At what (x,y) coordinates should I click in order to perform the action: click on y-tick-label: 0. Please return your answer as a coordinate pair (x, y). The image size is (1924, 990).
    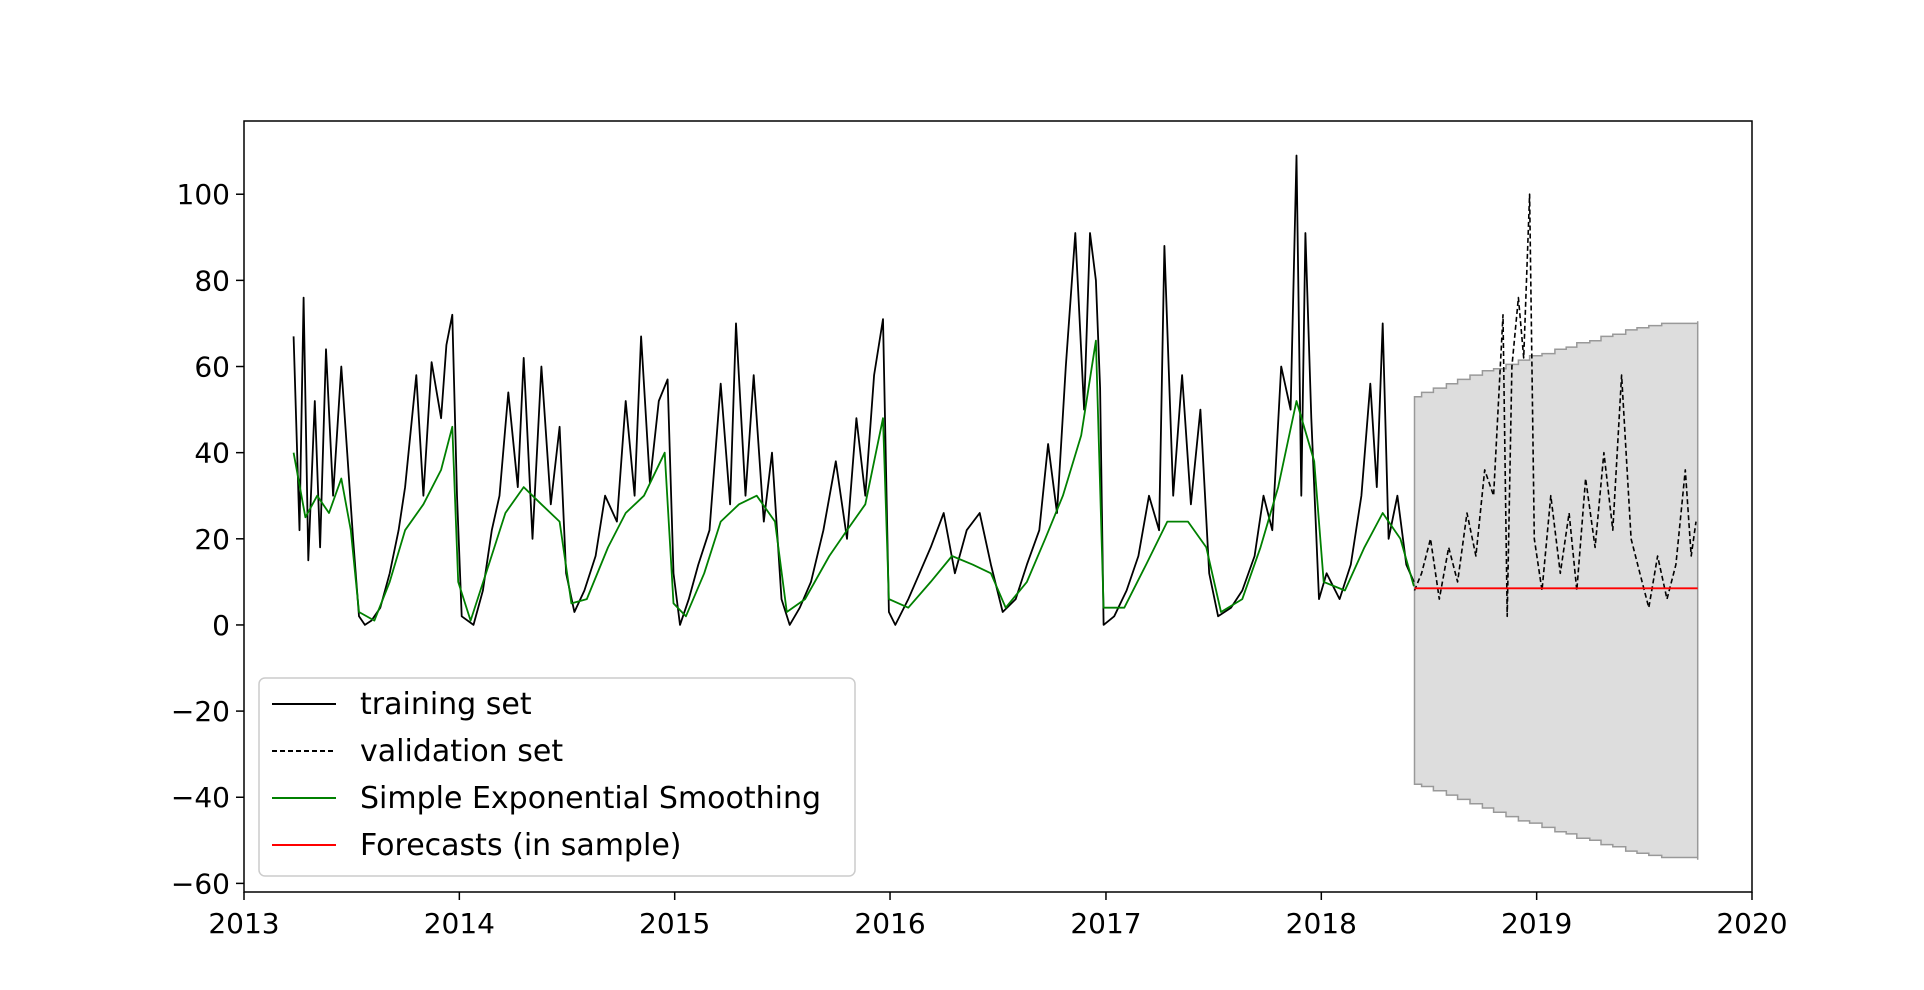
    Looking at the image, I should click on (221, 625).